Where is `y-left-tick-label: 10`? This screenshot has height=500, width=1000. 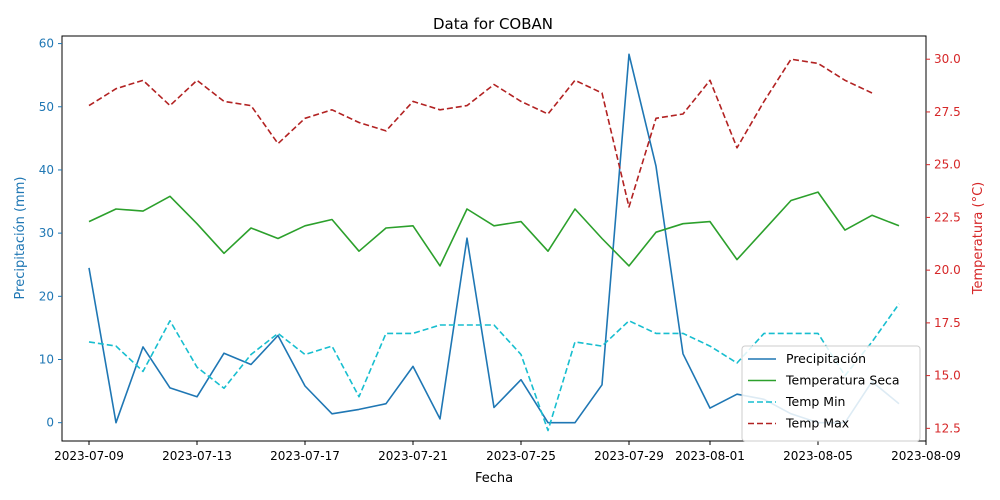
y-left-tick-label: 10 is located at coordinates (46, 359).